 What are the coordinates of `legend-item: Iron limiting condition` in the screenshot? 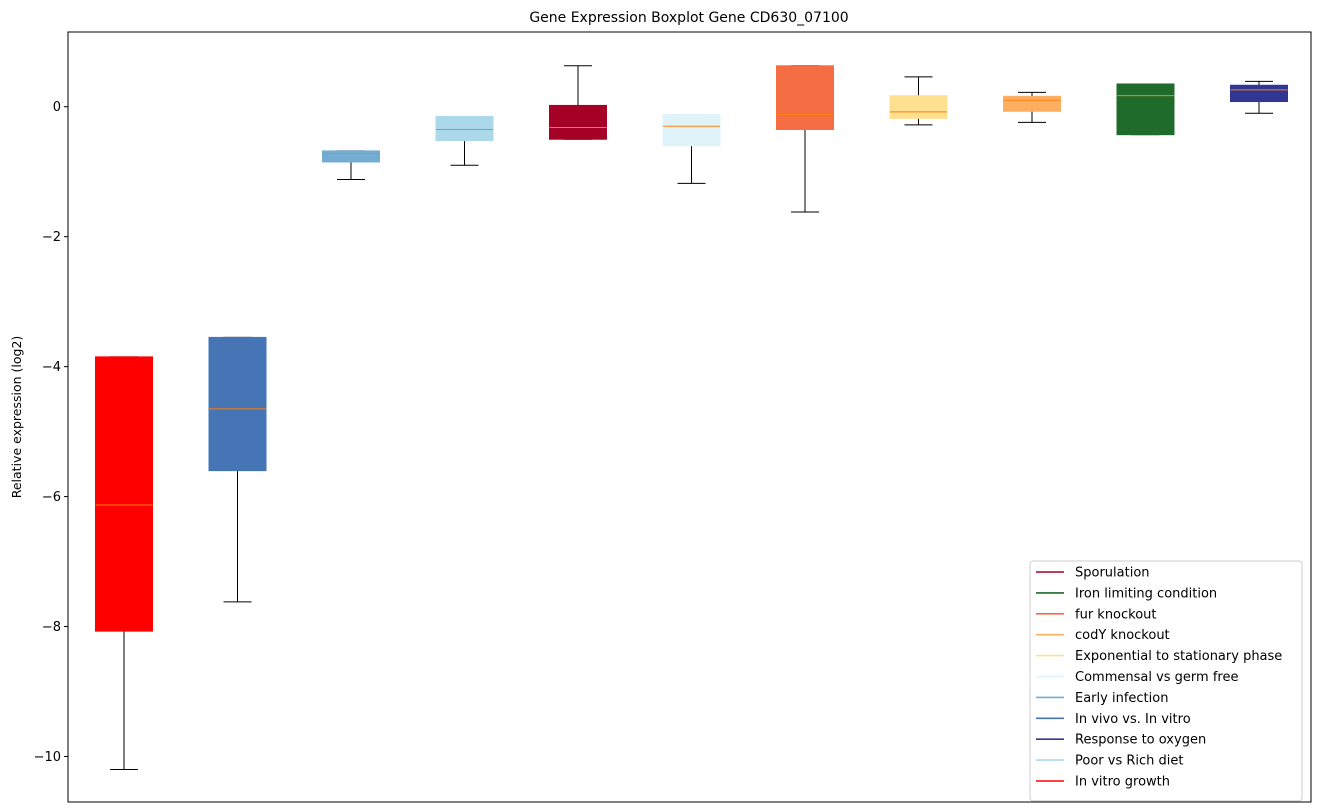 It's located at (1126, 593).